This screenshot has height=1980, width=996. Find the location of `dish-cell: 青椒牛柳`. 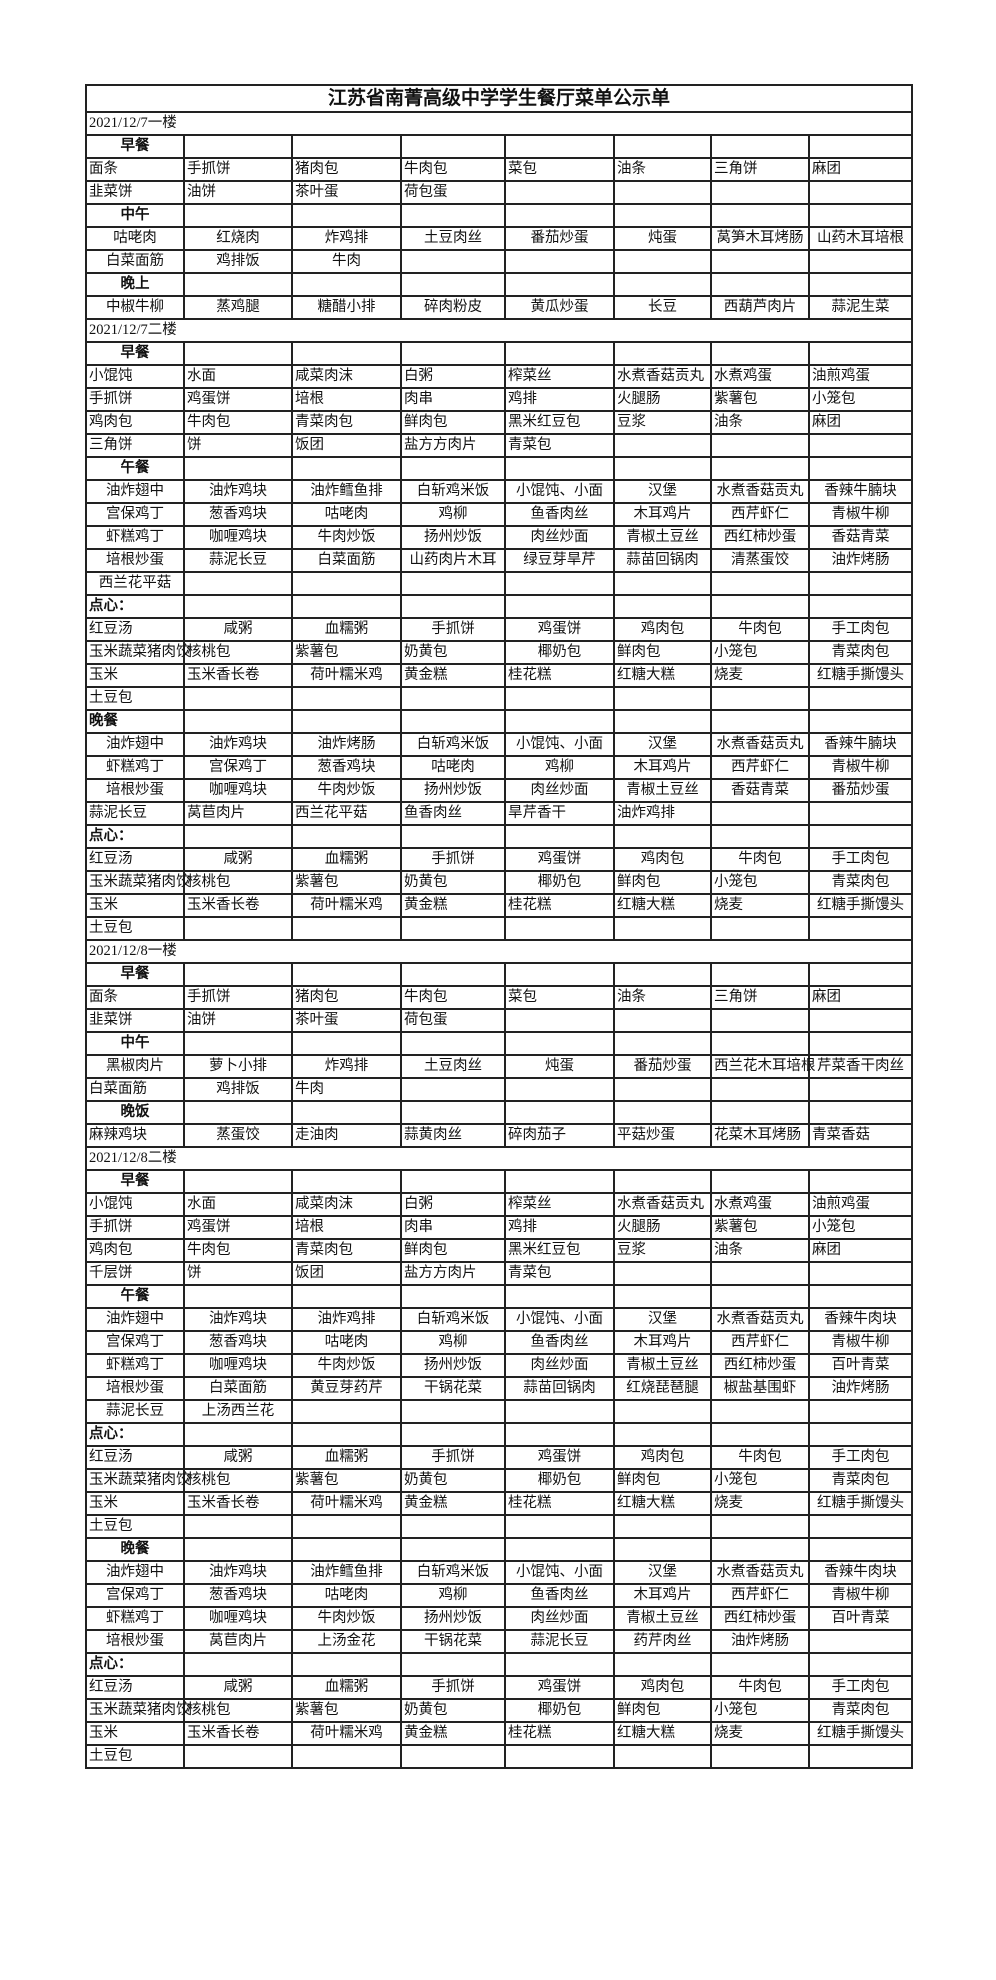

dish-cell: 青椒牛柳 is located at coordinates (860, 514).